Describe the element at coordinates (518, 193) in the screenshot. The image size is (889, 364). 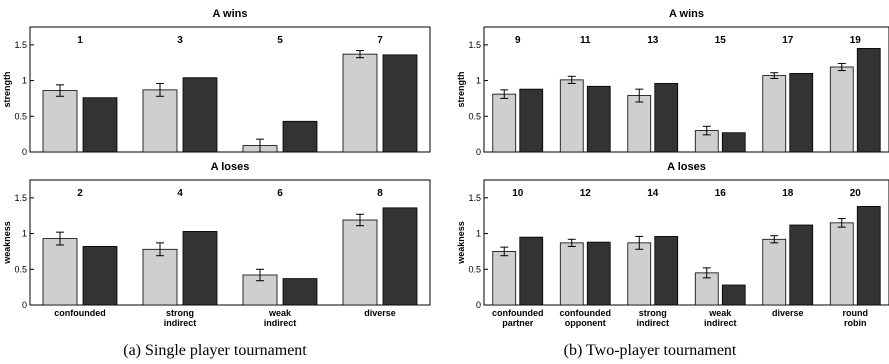
I see `group-number: 10` at that location.